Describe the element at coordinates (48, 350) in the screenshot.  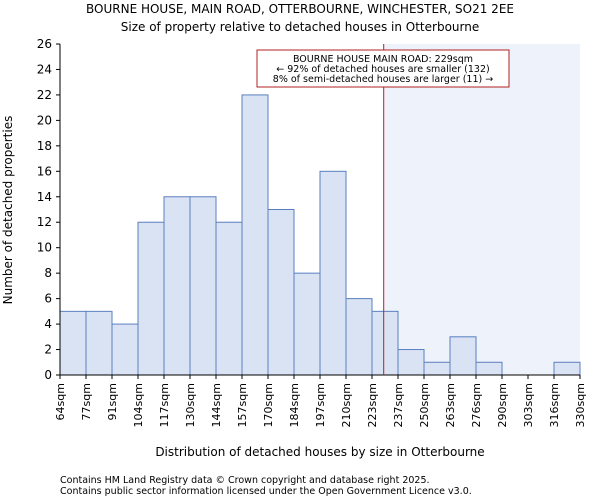
I see `y-tick-label: 2` at that location.